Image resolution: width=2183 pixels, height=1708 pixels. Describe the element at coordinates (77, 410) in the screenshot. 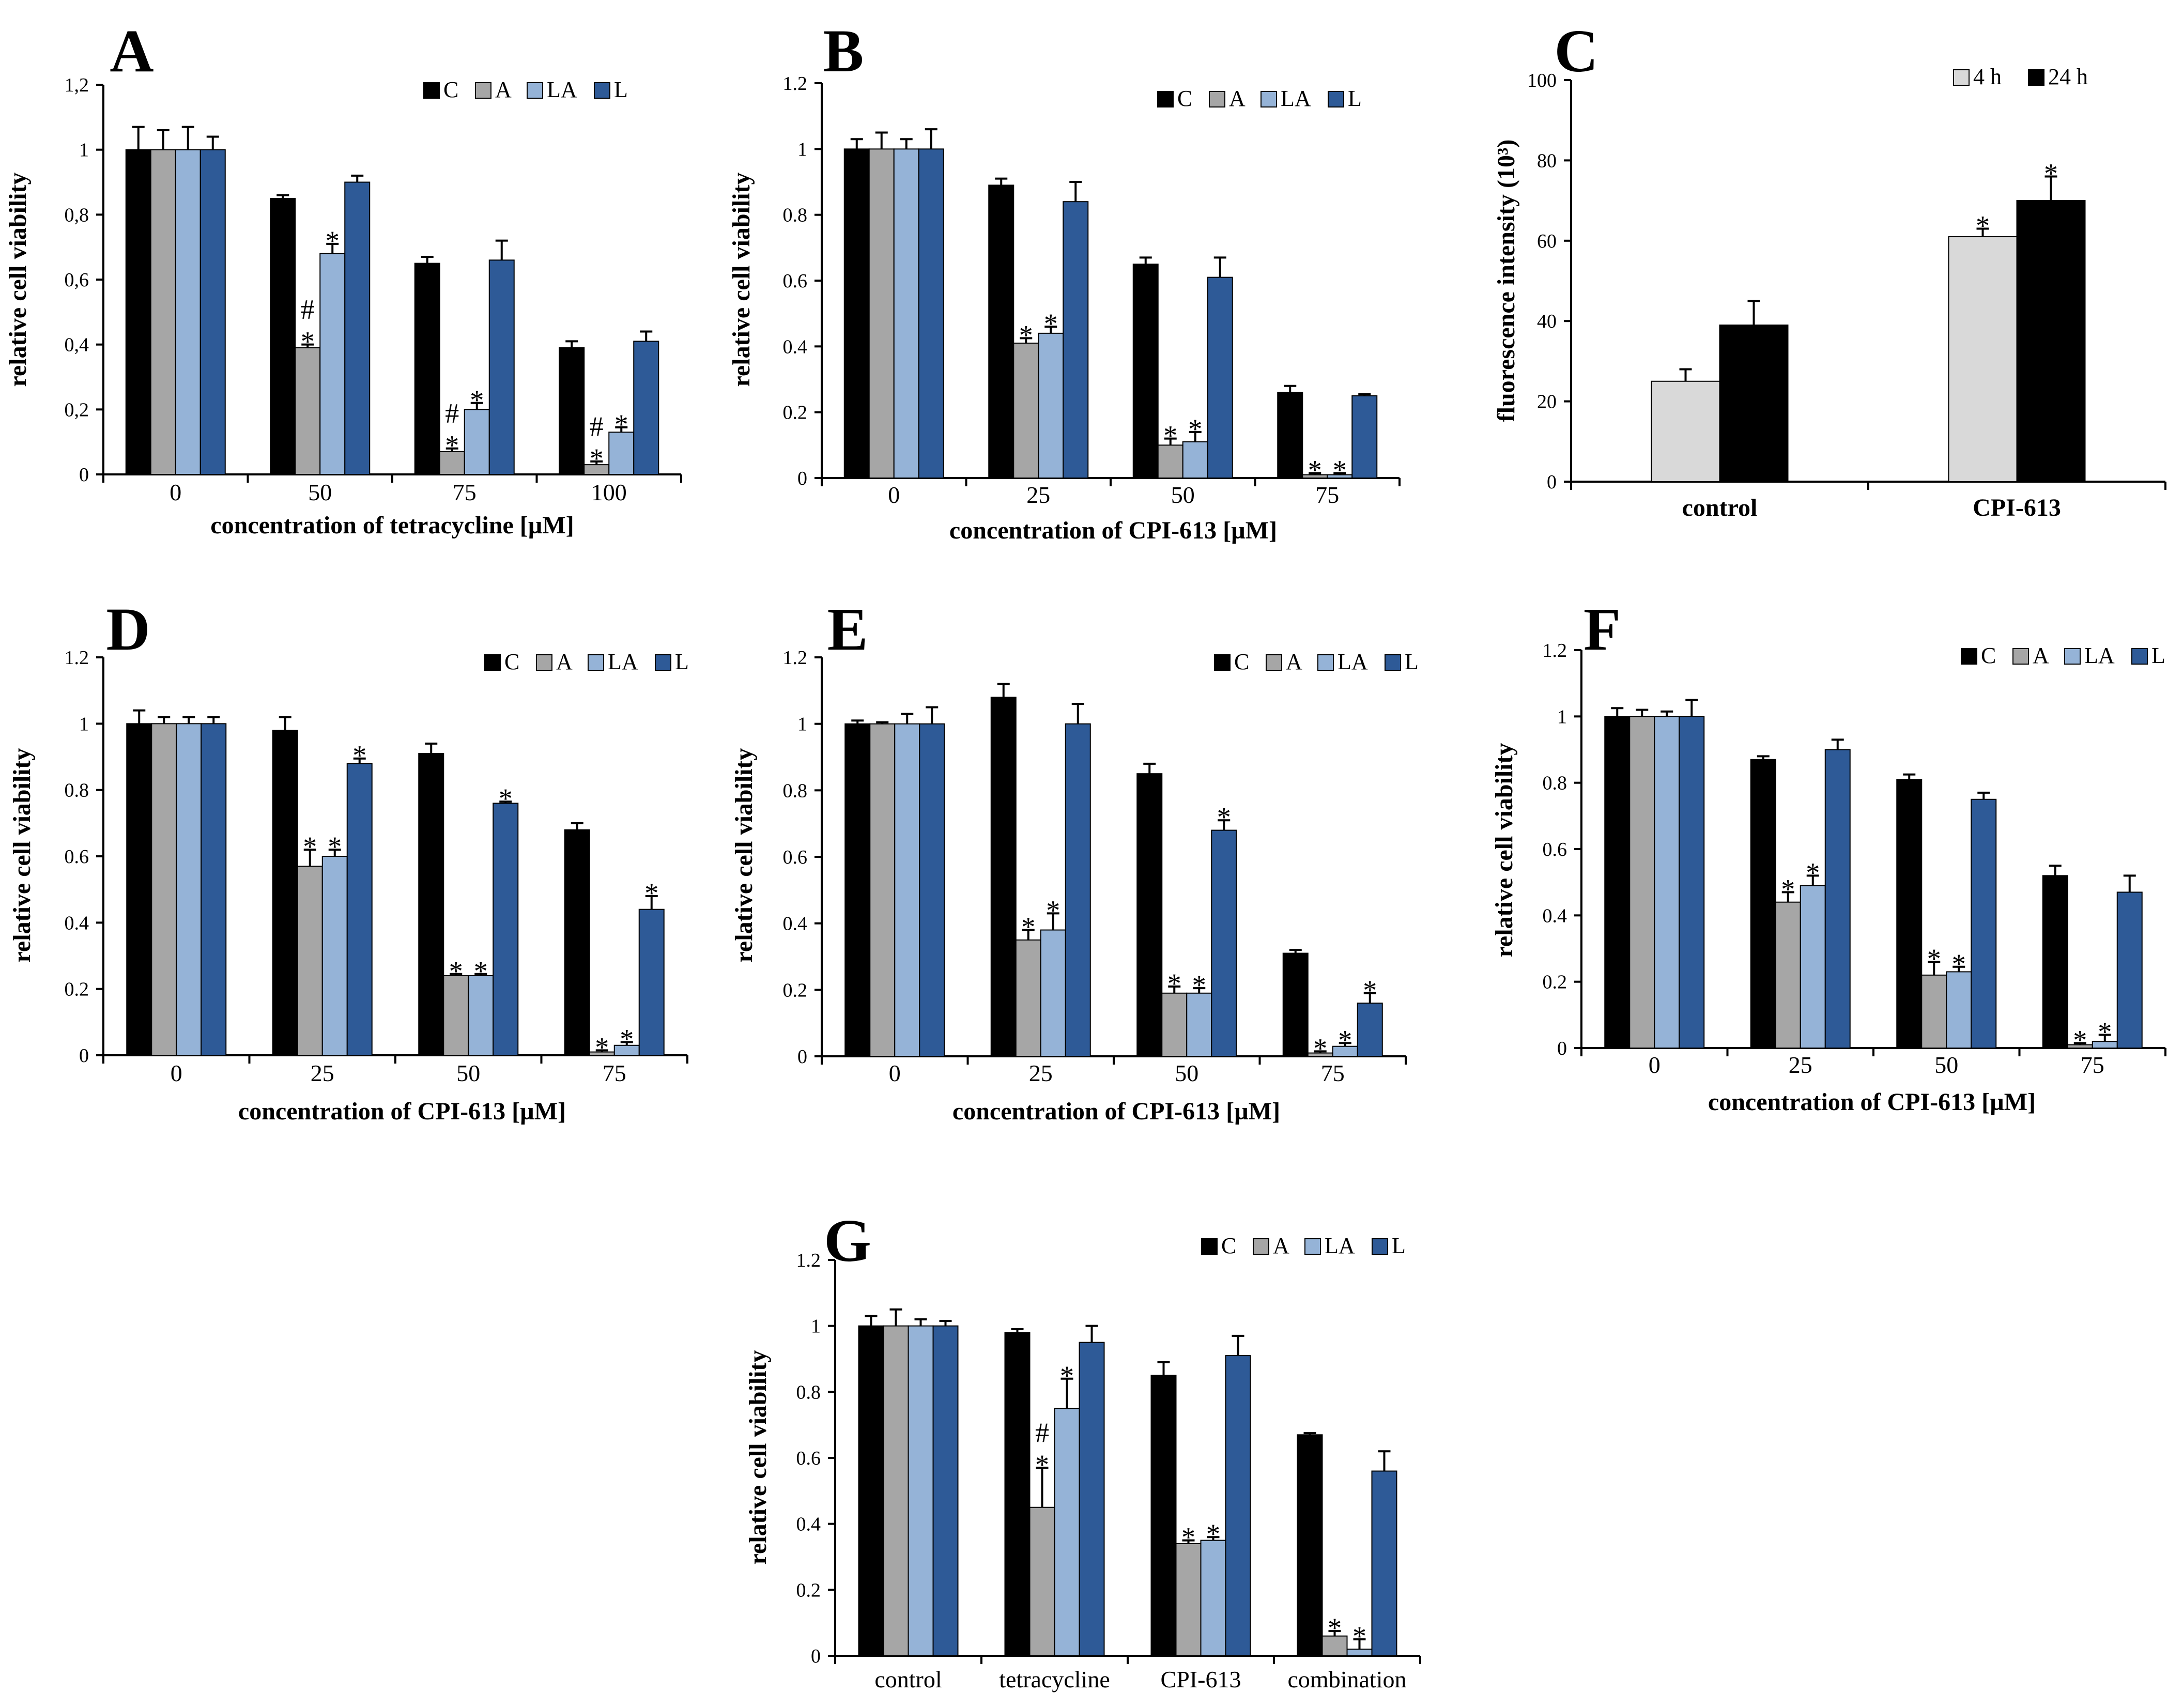

I see `y-tick-label: 0,2` at that location.